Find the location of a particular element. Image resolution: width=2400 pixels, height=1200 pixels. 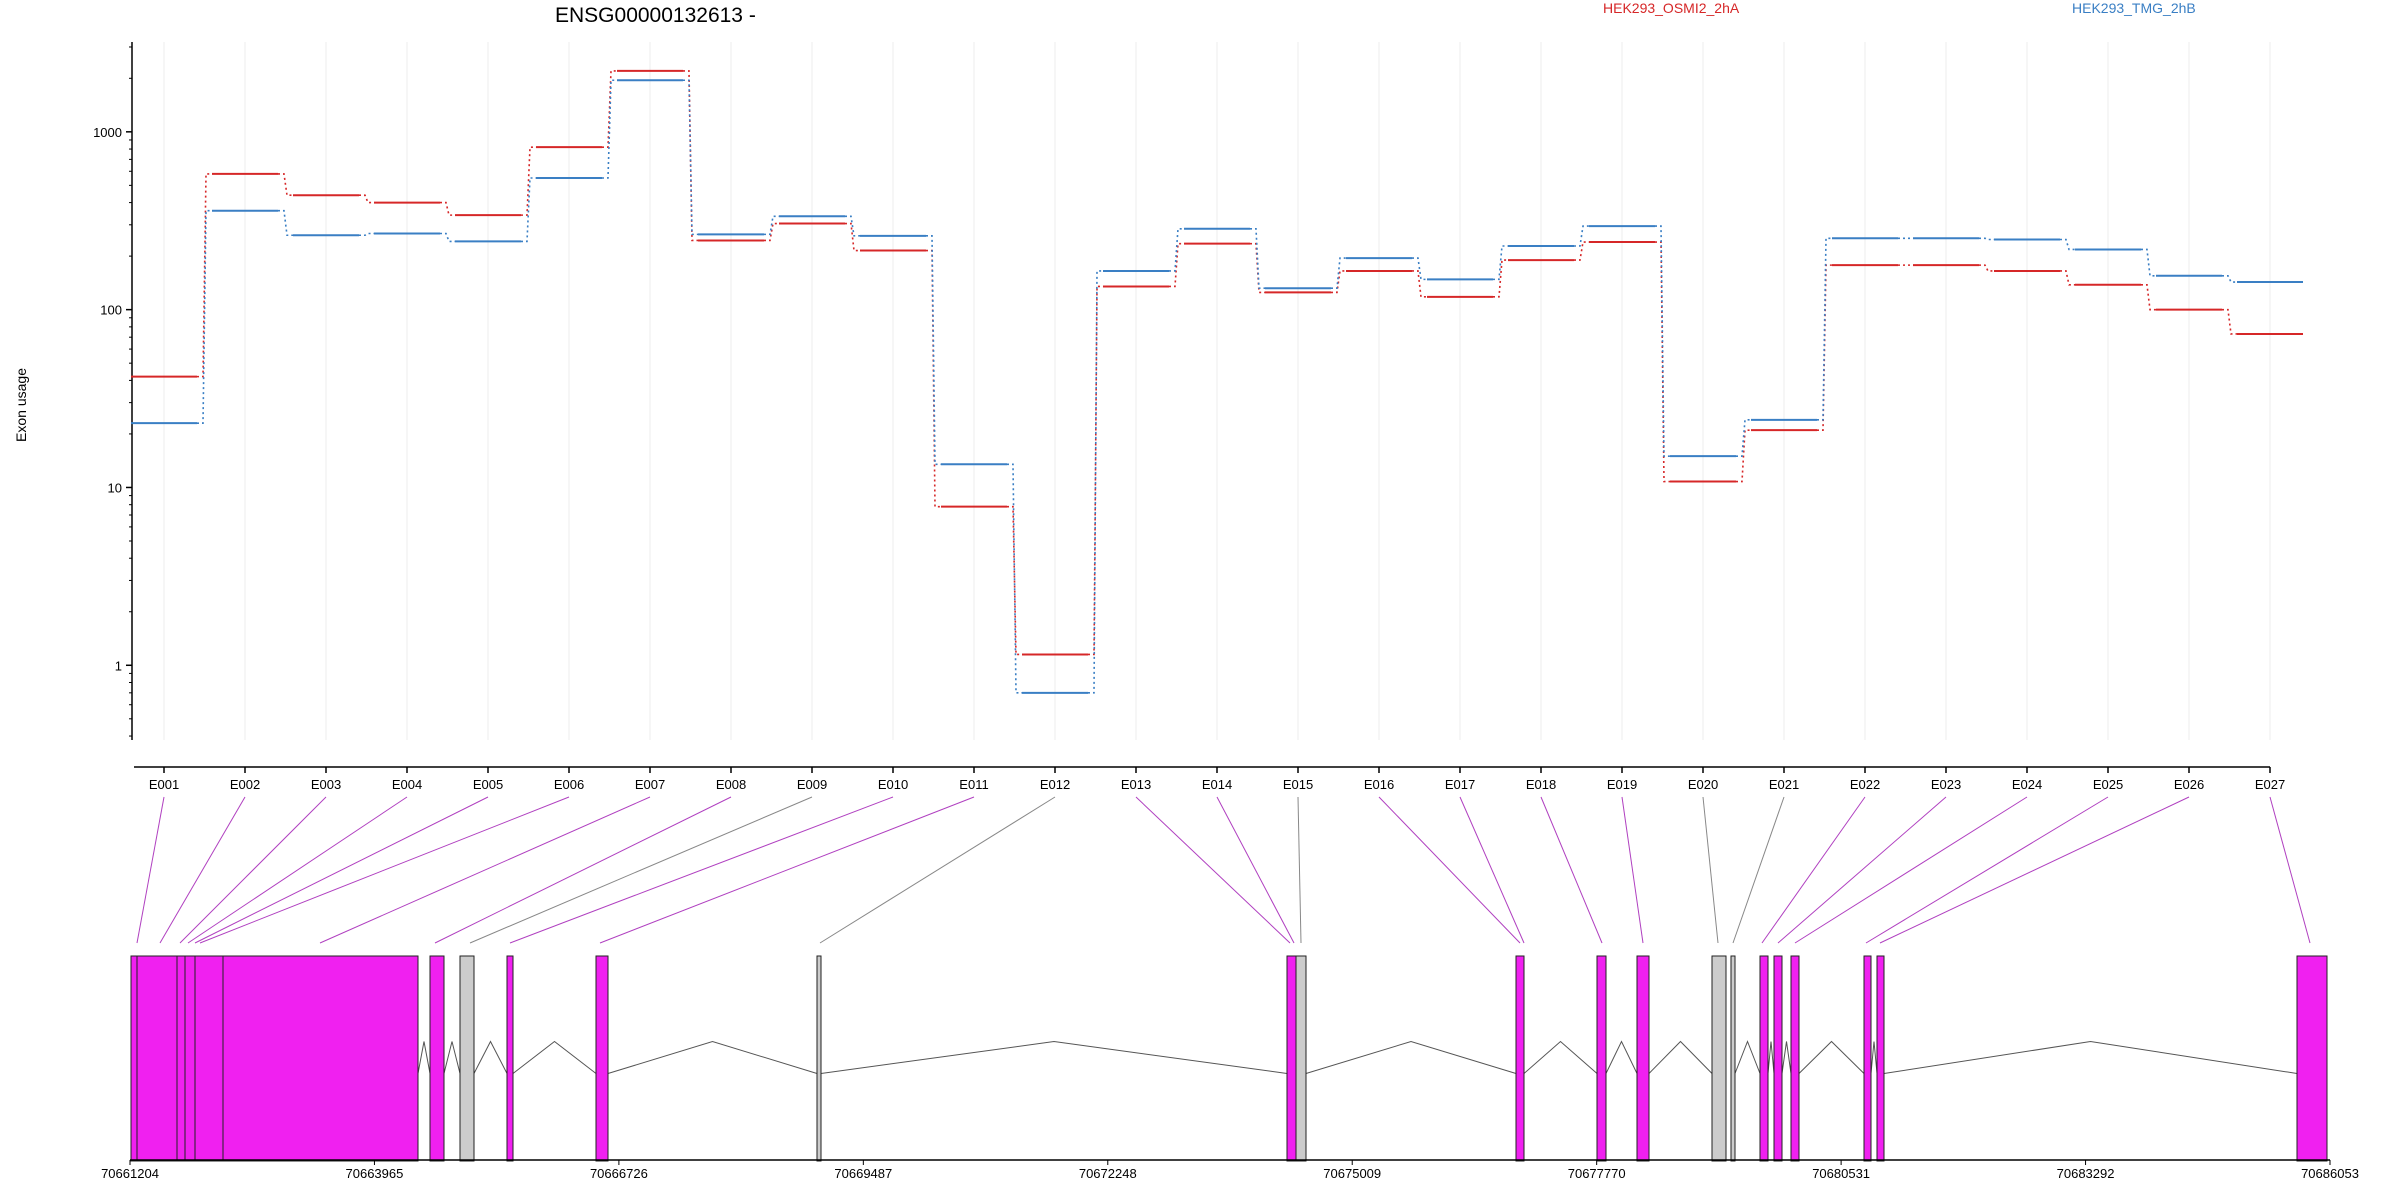

exon-label-e013: E013 is located at coordinates (1136, 784).